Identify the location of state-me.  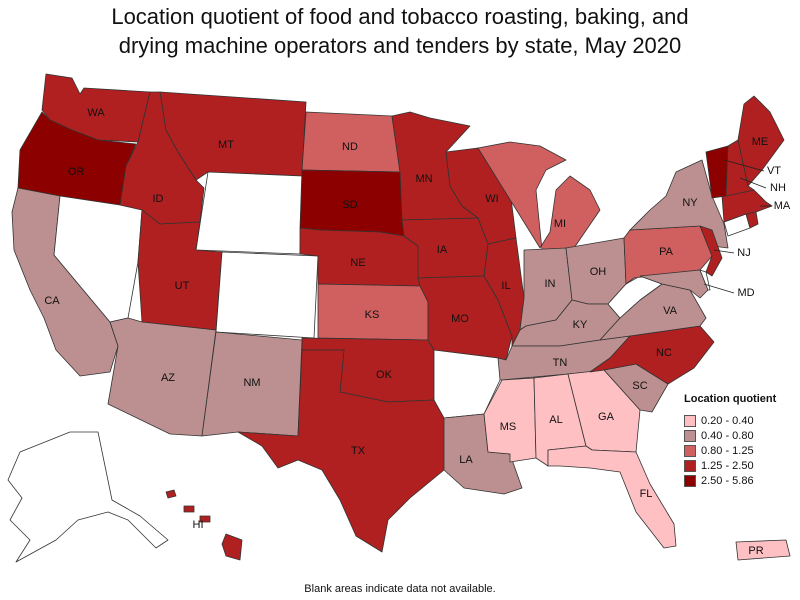
(761, 141).